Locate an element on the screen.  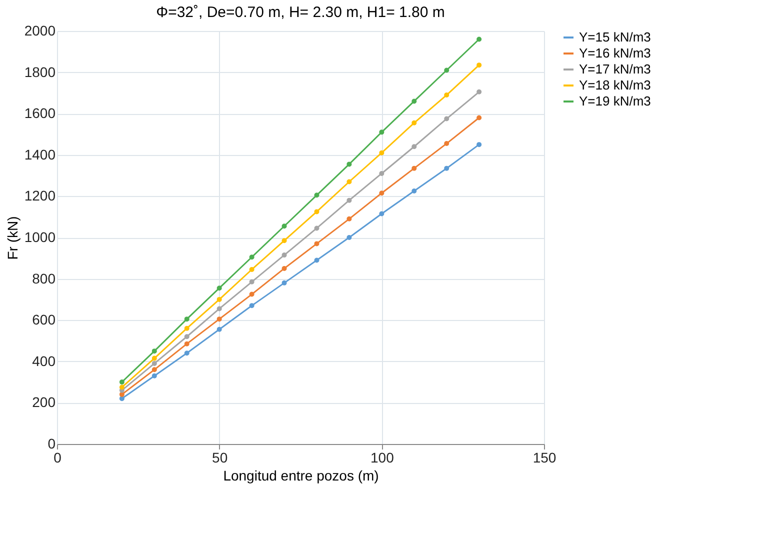
y-tick-label: 2000 is located at coordinates (40, 30).